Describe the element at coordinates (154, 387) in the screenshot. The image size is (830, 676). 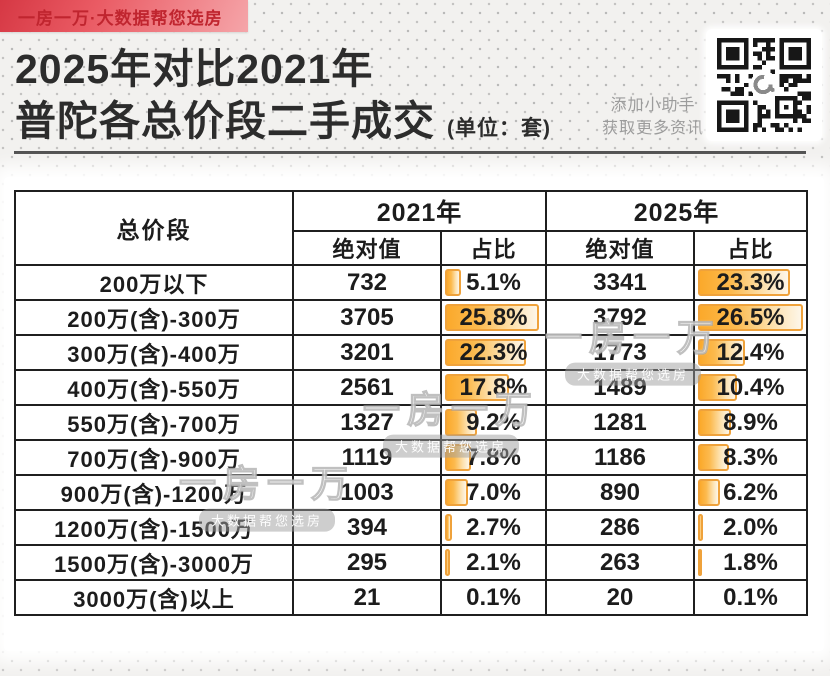
I see `price-range-label: 400万(含)-550万` at that location.